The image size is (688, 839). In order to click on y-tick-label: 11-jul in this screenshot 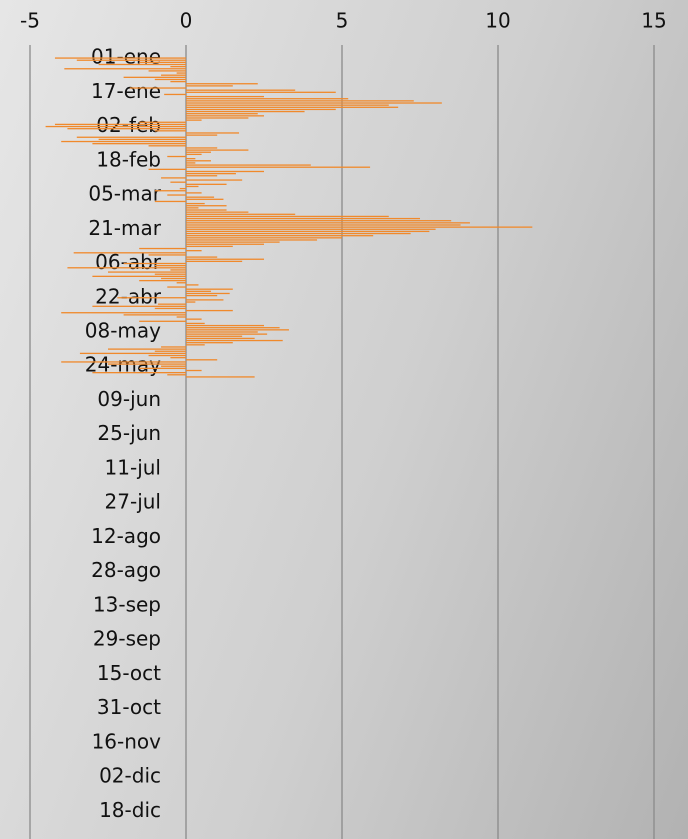, I will do `click(133, 467)`.